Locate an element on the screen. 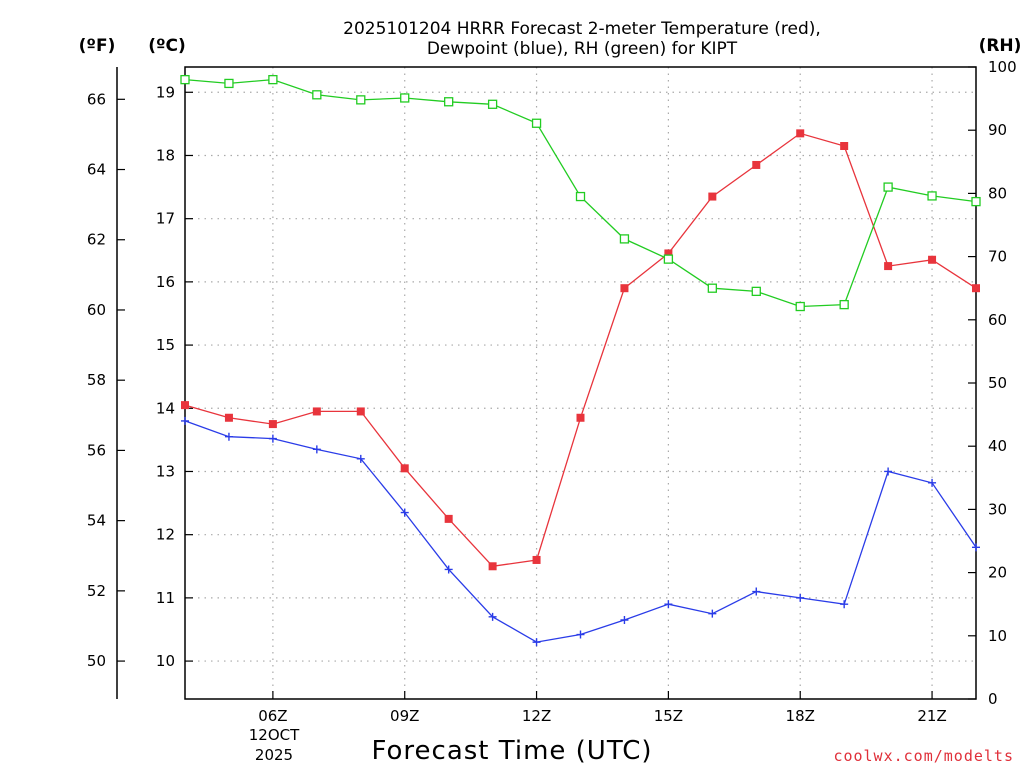 Image resolution: width=1024 pixels, height=768 pixels. celsius-tick-label: 17 is located at coordinates (165, 219).